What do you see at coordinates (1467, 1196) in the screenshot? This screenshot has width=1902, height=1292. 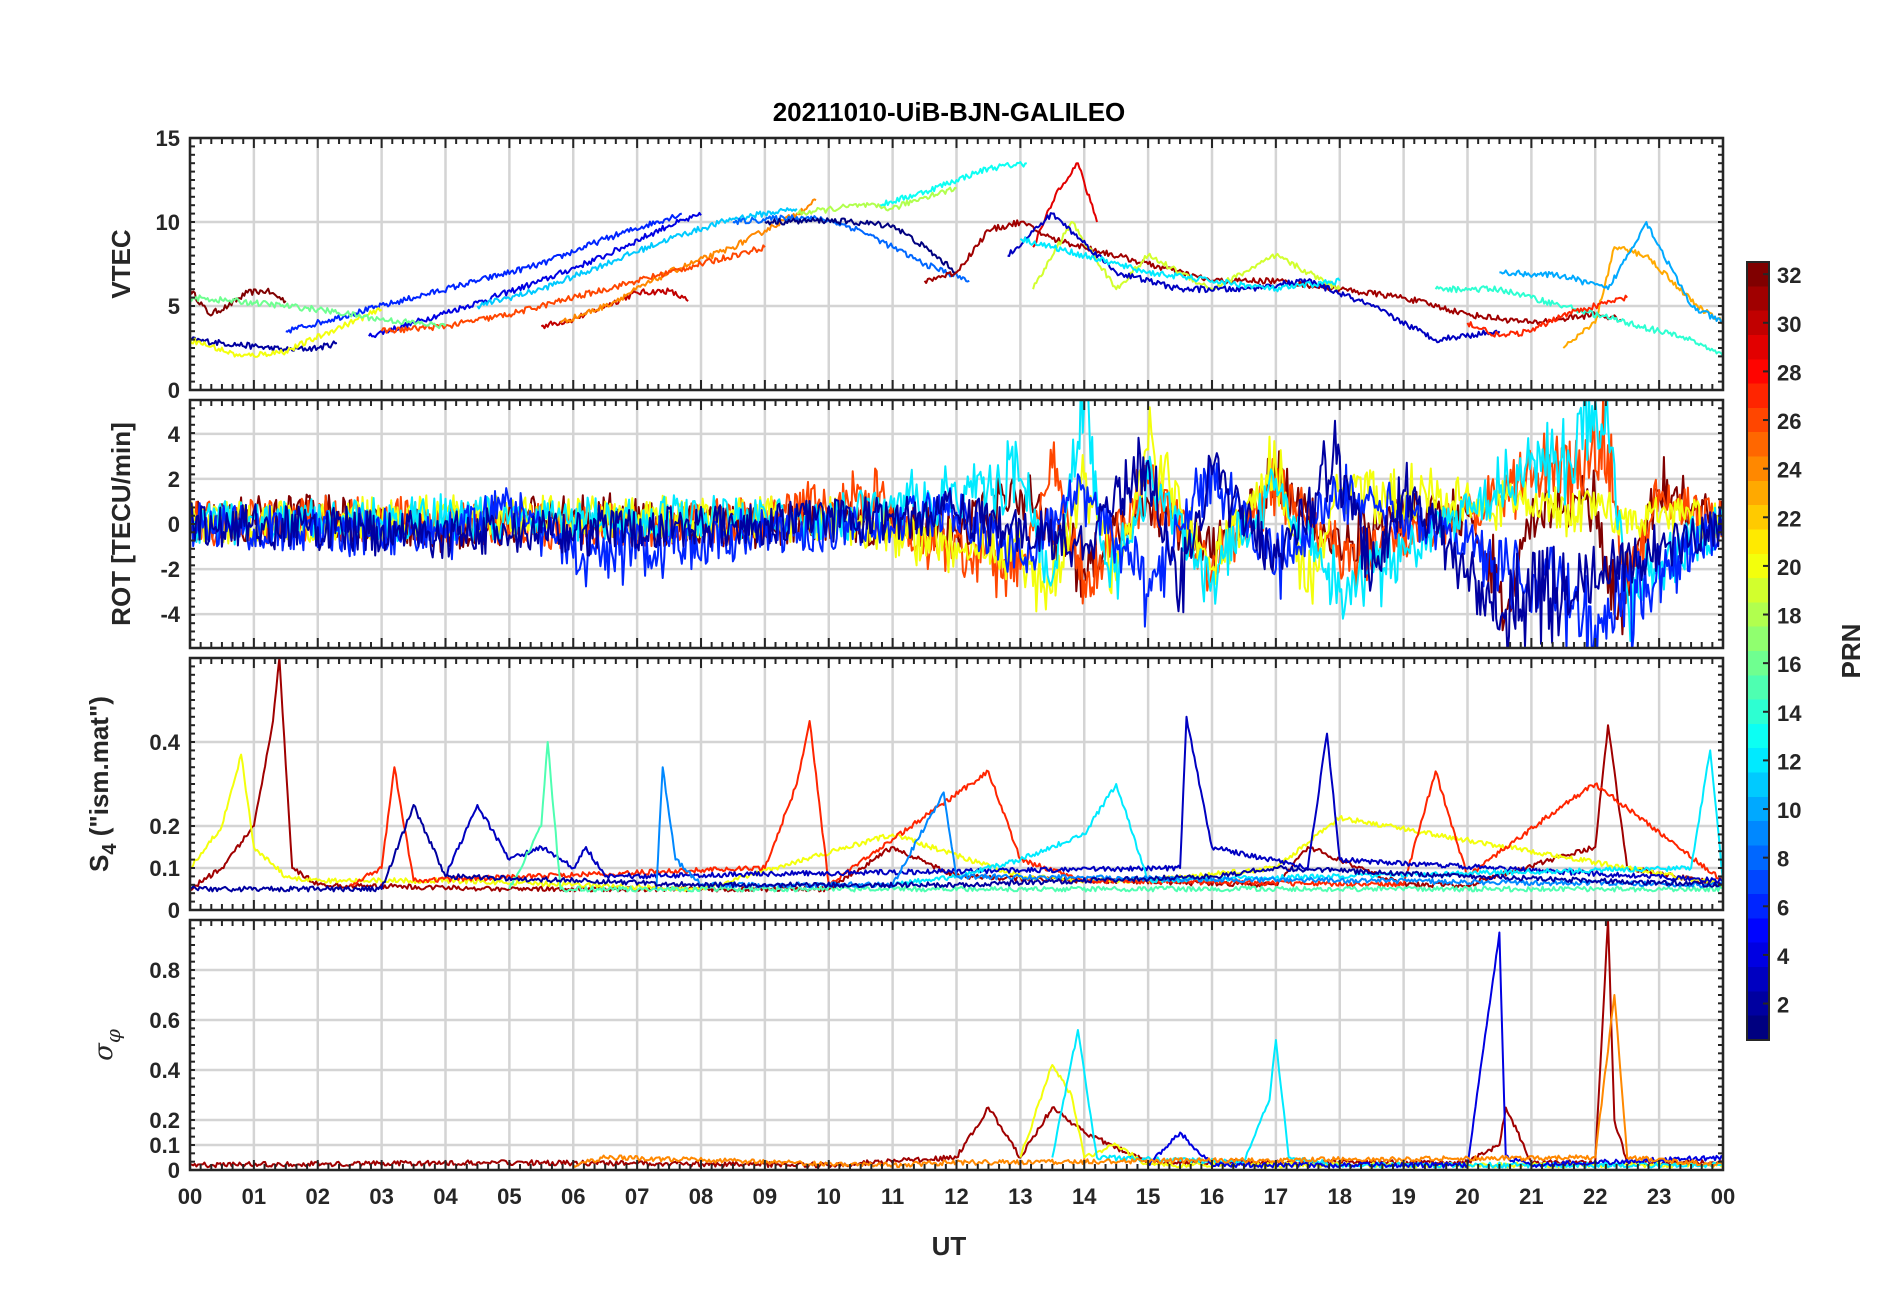 I see `x-tick-label: 20` at bounding box center [1467, 1196].